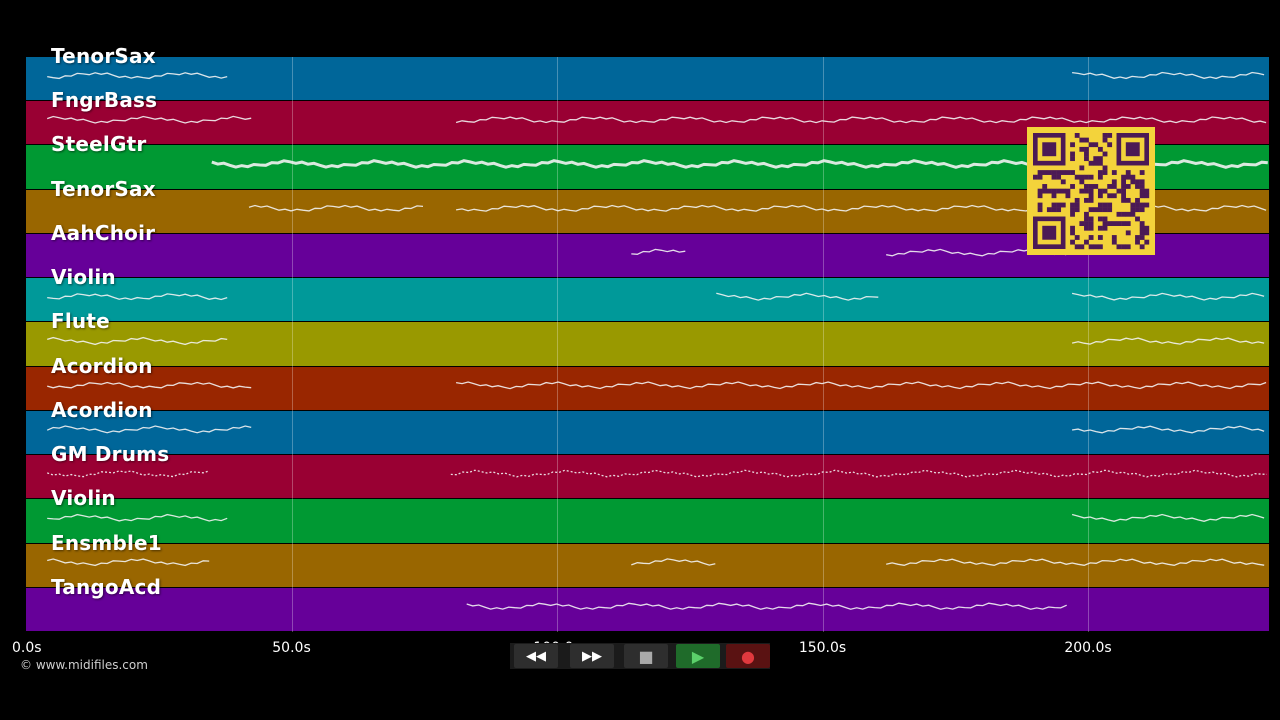 The image size is (1280, 720). I want to click on time-tick-label: 150.0s, so click(822, 648).